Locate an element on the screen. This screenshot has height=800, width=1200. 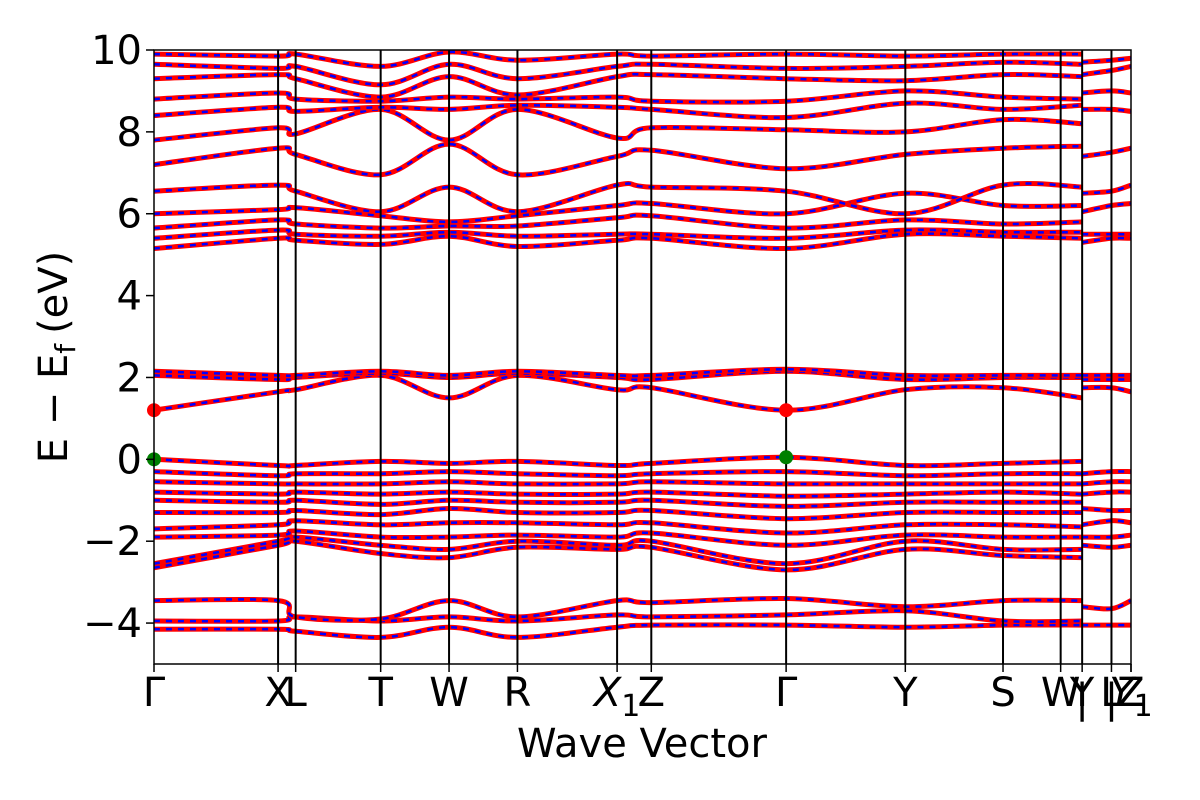
y-axis-label-unit: (eV) is located at coordinates (54, 292).